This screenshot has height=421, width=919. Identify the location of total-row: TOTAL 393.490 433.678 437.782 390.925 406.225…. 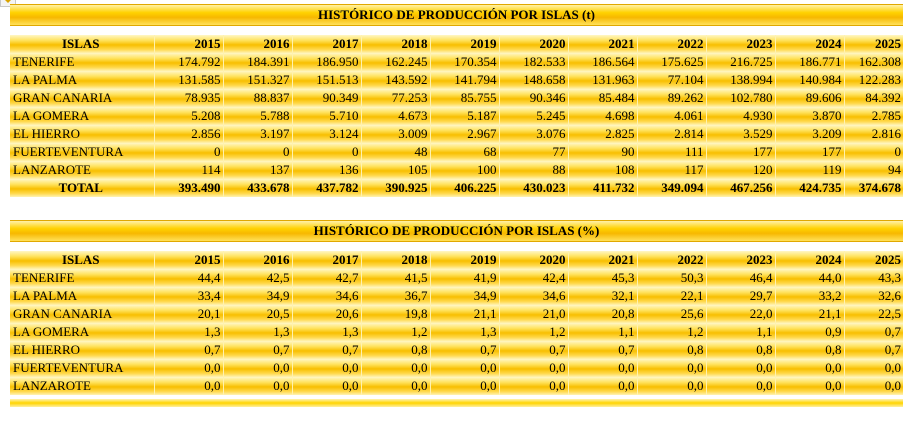
(456, 188).